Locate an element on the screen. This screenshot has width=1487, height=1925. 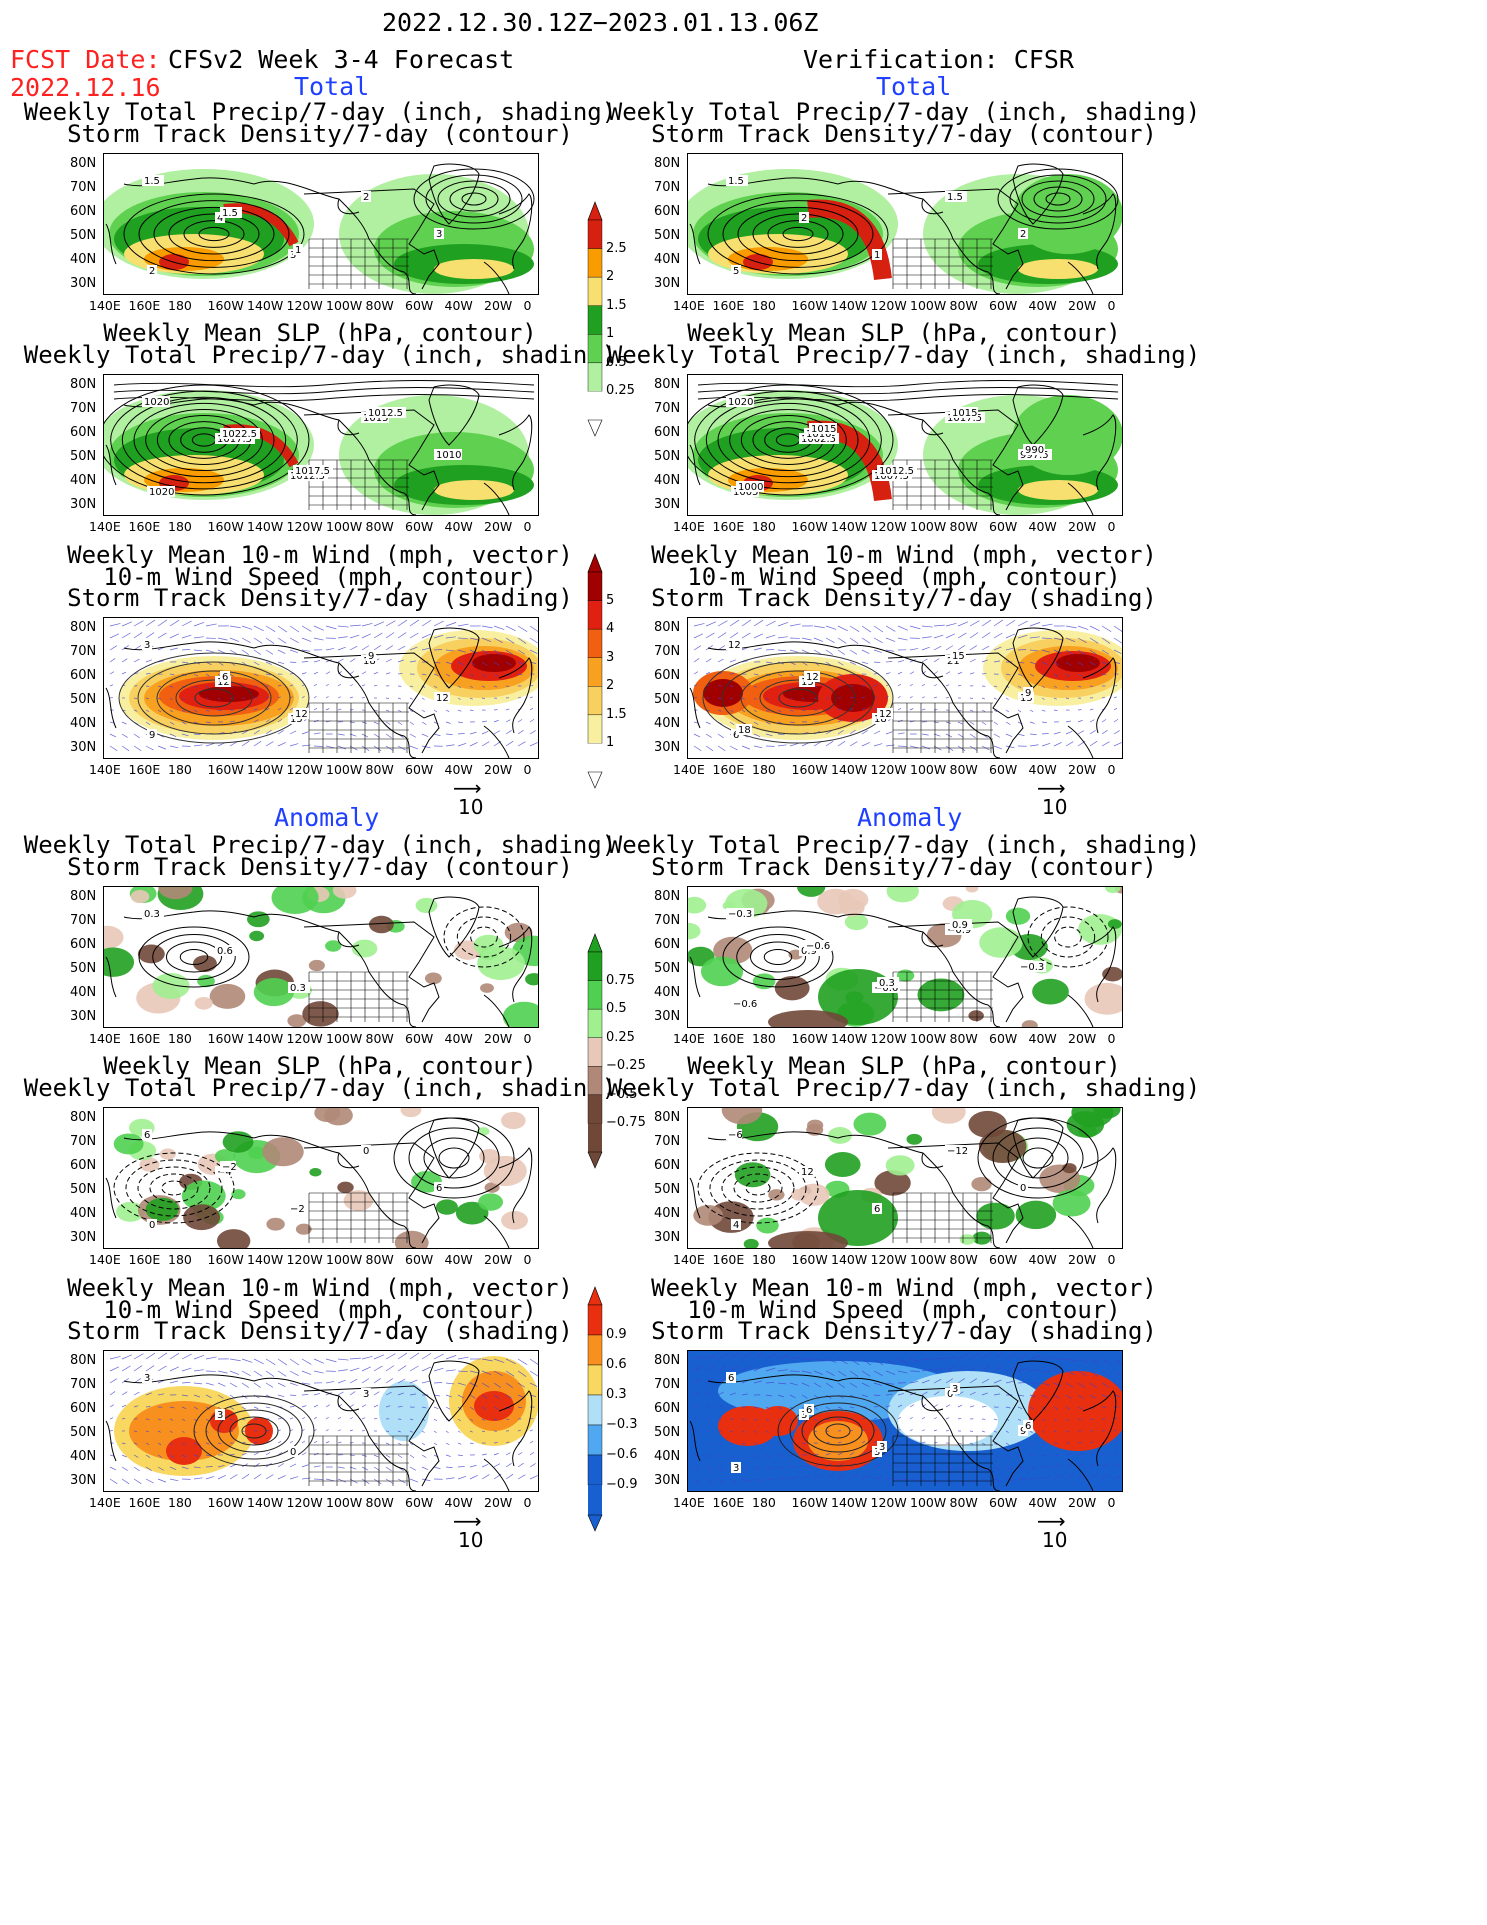
panel-title-line: Storm Track Density/7-day (shading) is located at coordinates (320, 1331).